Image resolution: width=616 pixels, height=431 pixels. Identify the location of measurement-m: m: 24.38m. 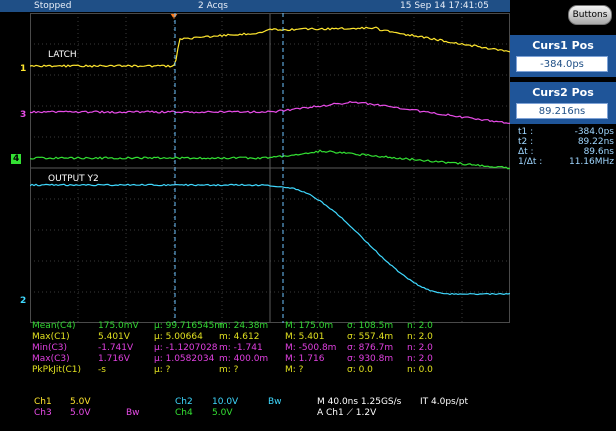
(243, 326).